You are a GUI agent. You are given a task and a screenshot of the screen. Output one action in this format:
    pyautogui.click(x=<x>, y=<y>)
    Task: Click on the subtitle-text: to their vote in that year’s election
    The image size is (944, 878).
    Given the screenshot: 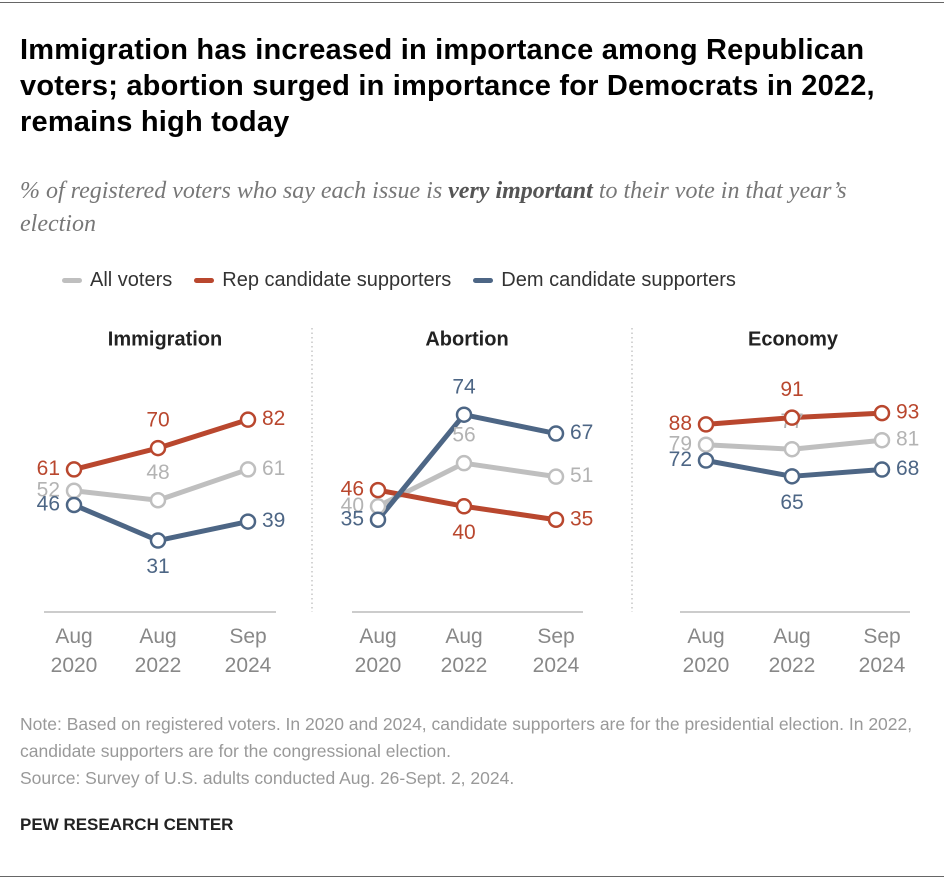 What is the action you would take?
    pyautogui.click(x=433, y=207)
    